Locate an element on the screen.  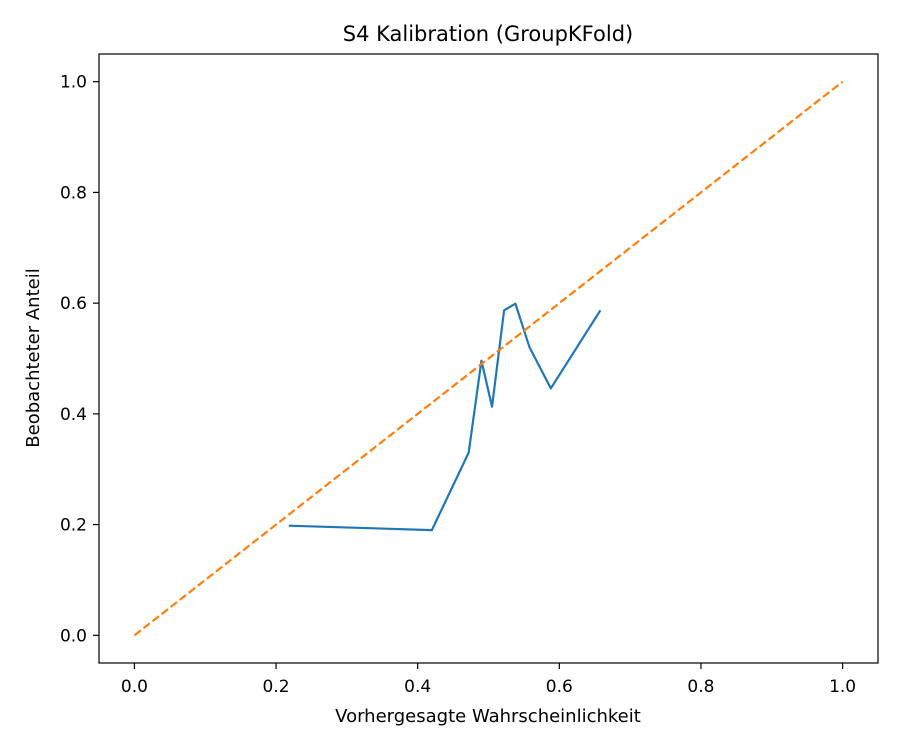
x-axis-label: Vorhergesagte Wahrscheinlichkeit is located at coordinates (488, 716).